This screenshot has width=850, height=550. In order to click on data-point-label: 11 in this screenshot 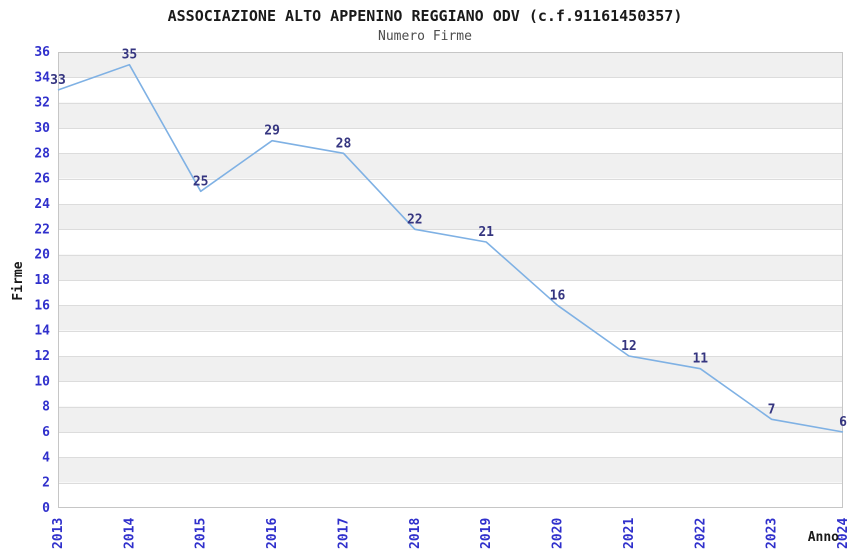, I will do `click(700, 359)`.